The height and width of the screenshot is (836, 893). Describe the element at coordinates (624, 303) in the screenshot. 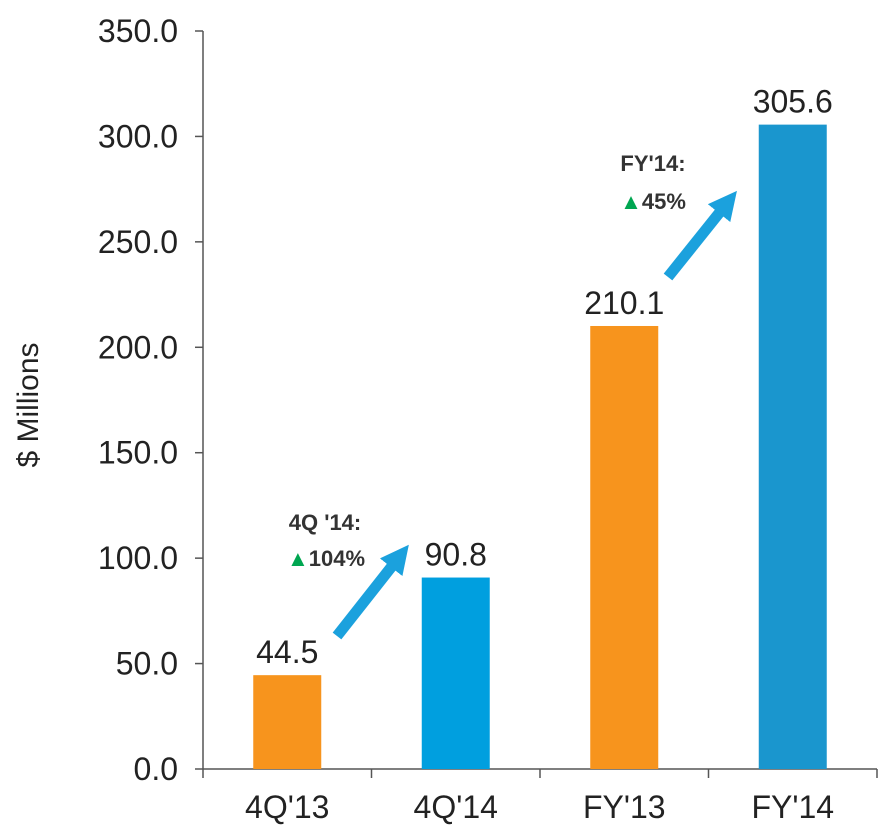

I see `bar-value-label: 210.1` at that location.